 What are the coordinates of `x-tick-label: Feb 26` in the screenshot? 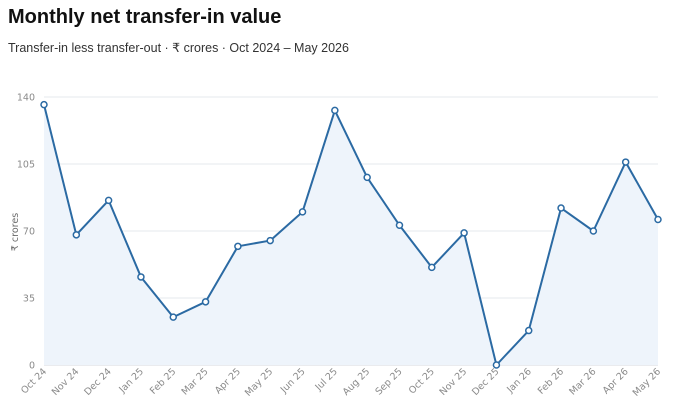 It's located at (551, 381).